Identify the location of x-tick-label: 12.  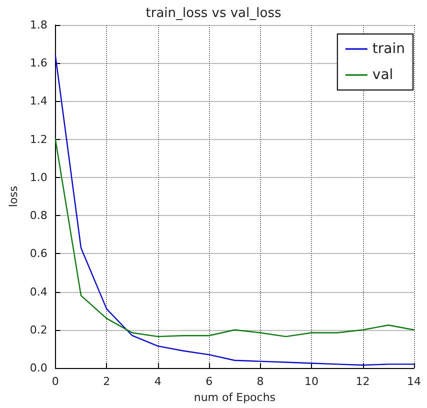
(363, 381).